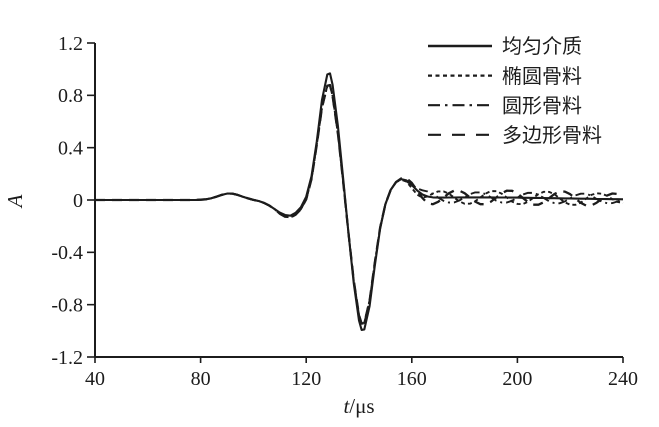 This screenshot has width=659, height=427. What do you see at coordinates (67, 358) in the screenshot?
I see `y-axis-tick-label: -1.2` at bounding box center [67, 358].